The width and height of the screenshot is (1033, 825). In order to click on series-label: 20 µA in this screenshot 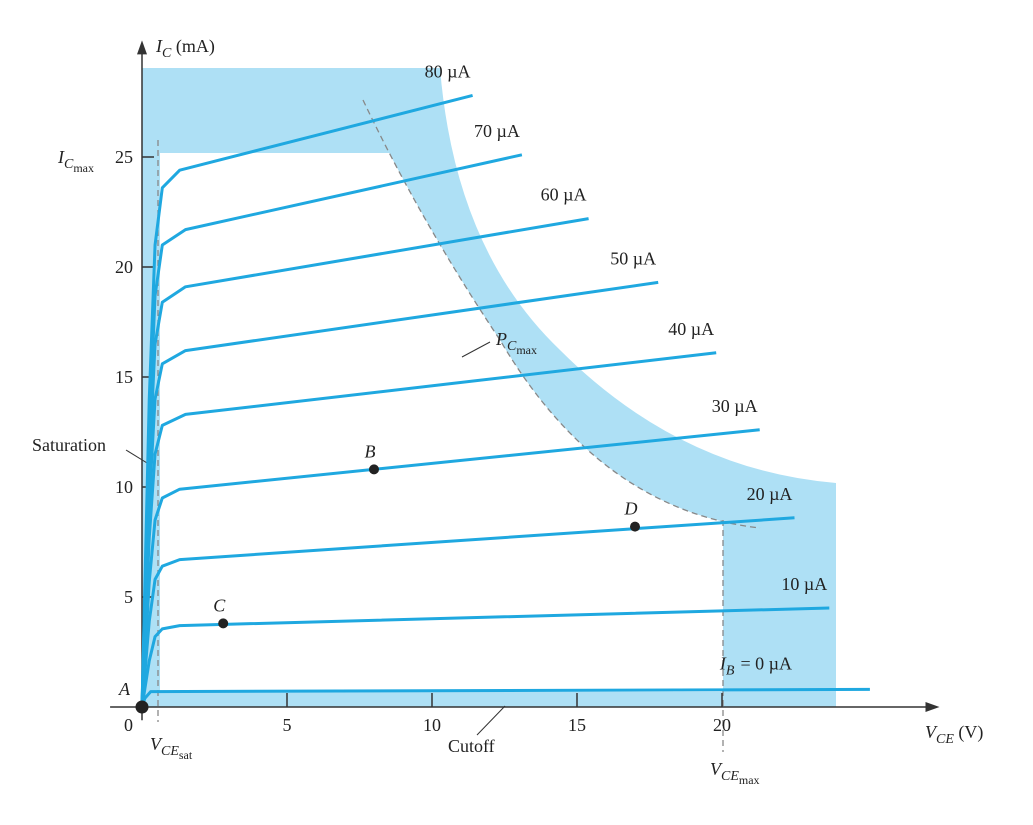, I will do `click(770, 494)`.